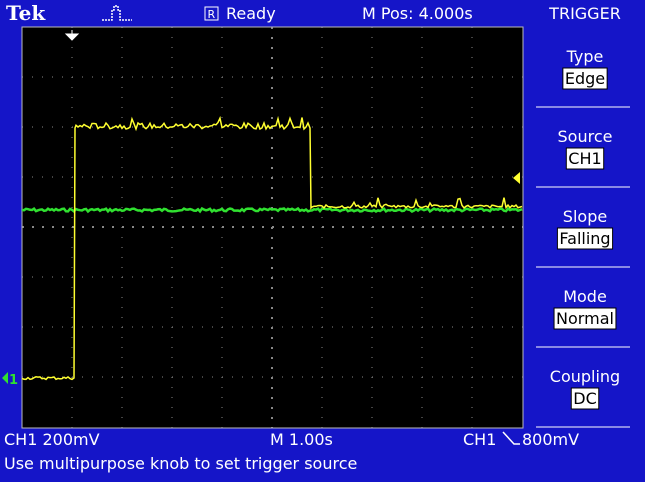 This screenshot has height=482, width=645. What do you see at coordinates (584, 13) in the screenshot?
I see `menu-title: TRIGGER` at bounding box center [584, 13].